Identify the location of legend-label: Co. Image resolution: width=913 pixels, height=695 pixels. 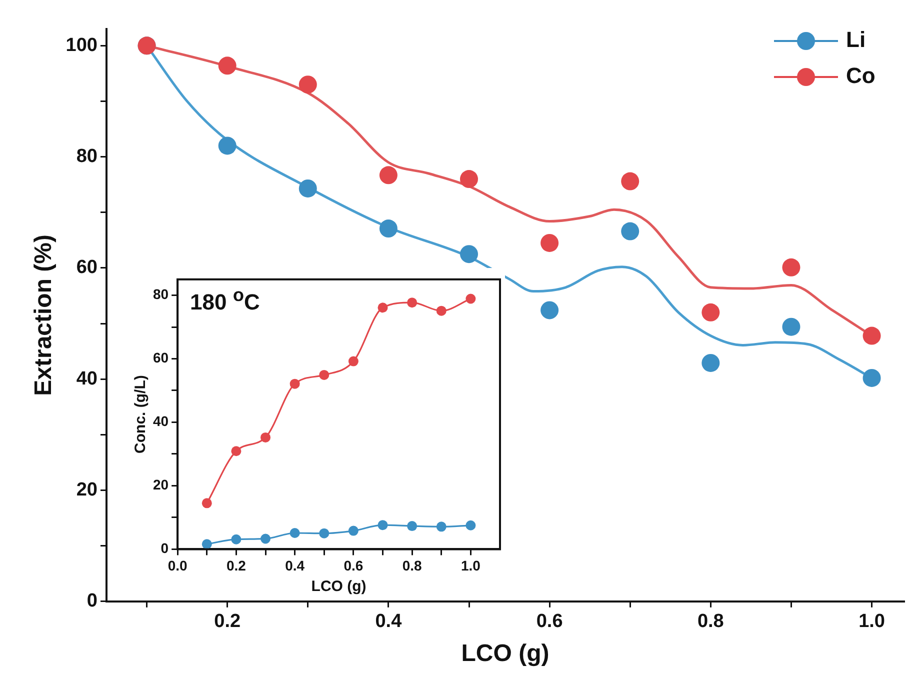
(861, 75).